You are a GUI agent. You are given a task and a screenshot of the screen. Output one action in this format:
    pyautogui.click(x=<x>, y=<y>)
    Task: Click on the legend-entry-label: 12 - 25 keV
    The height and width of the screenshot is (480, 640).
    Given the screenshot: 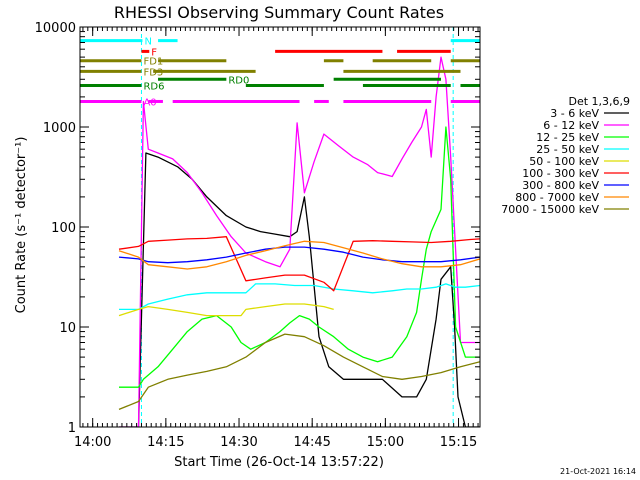 What is the action you would take?
    pyautogui.click(x=567, y=137)
    